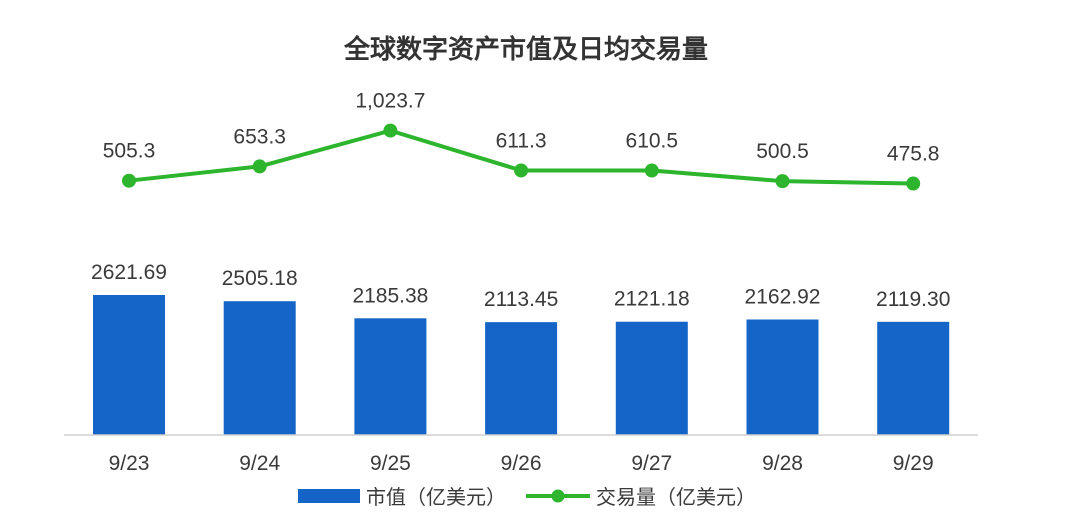 This screenshot has width=1080, height=527. I want to click on bar-9/27, so click(651, 378).